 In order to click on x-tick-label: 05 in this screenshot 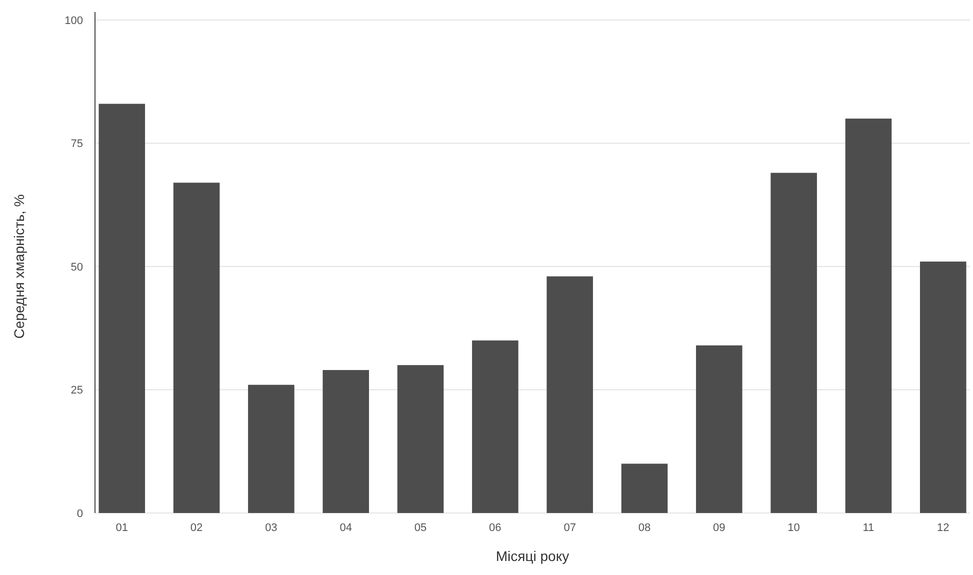, I will do `click(420, 528)`.